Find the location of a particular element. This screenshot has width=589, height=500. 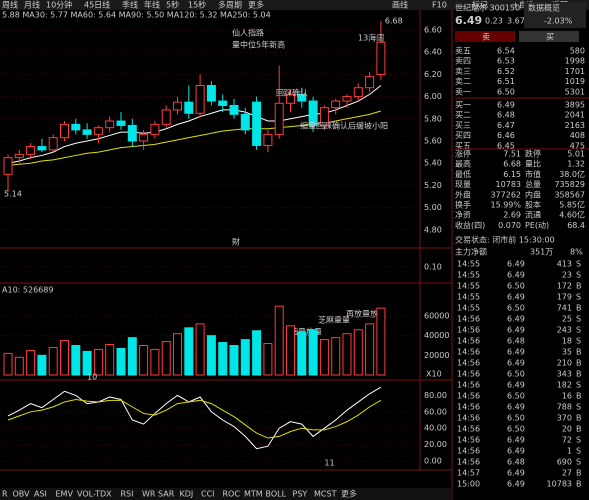

trade-volume: 788 is located at coordinates (564, 407).